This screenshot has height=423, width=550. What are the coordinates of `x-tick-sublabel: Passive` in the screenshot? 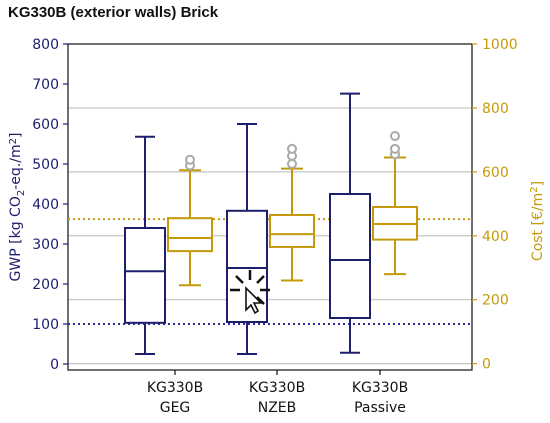 It's located at (380, 408).